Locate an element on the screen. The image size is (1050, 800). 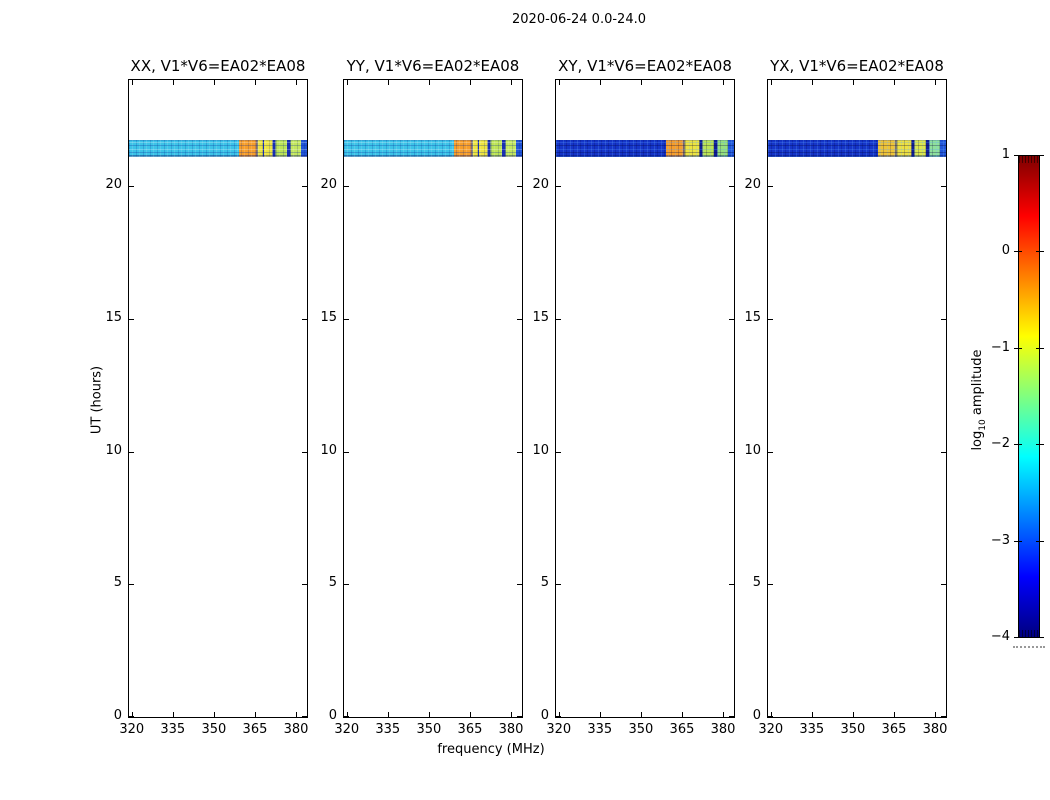
colorbar-label-prefix: log is located at coordinates (978, 440).